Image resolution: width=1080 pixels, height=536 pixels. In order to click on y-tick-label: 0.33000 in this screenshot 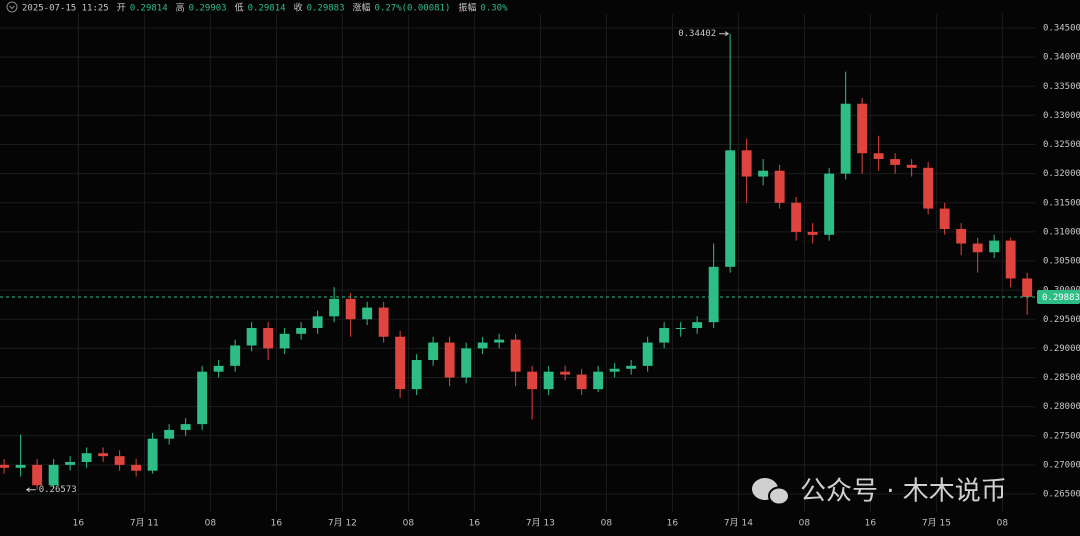, I will do `click(1061, 116)`.